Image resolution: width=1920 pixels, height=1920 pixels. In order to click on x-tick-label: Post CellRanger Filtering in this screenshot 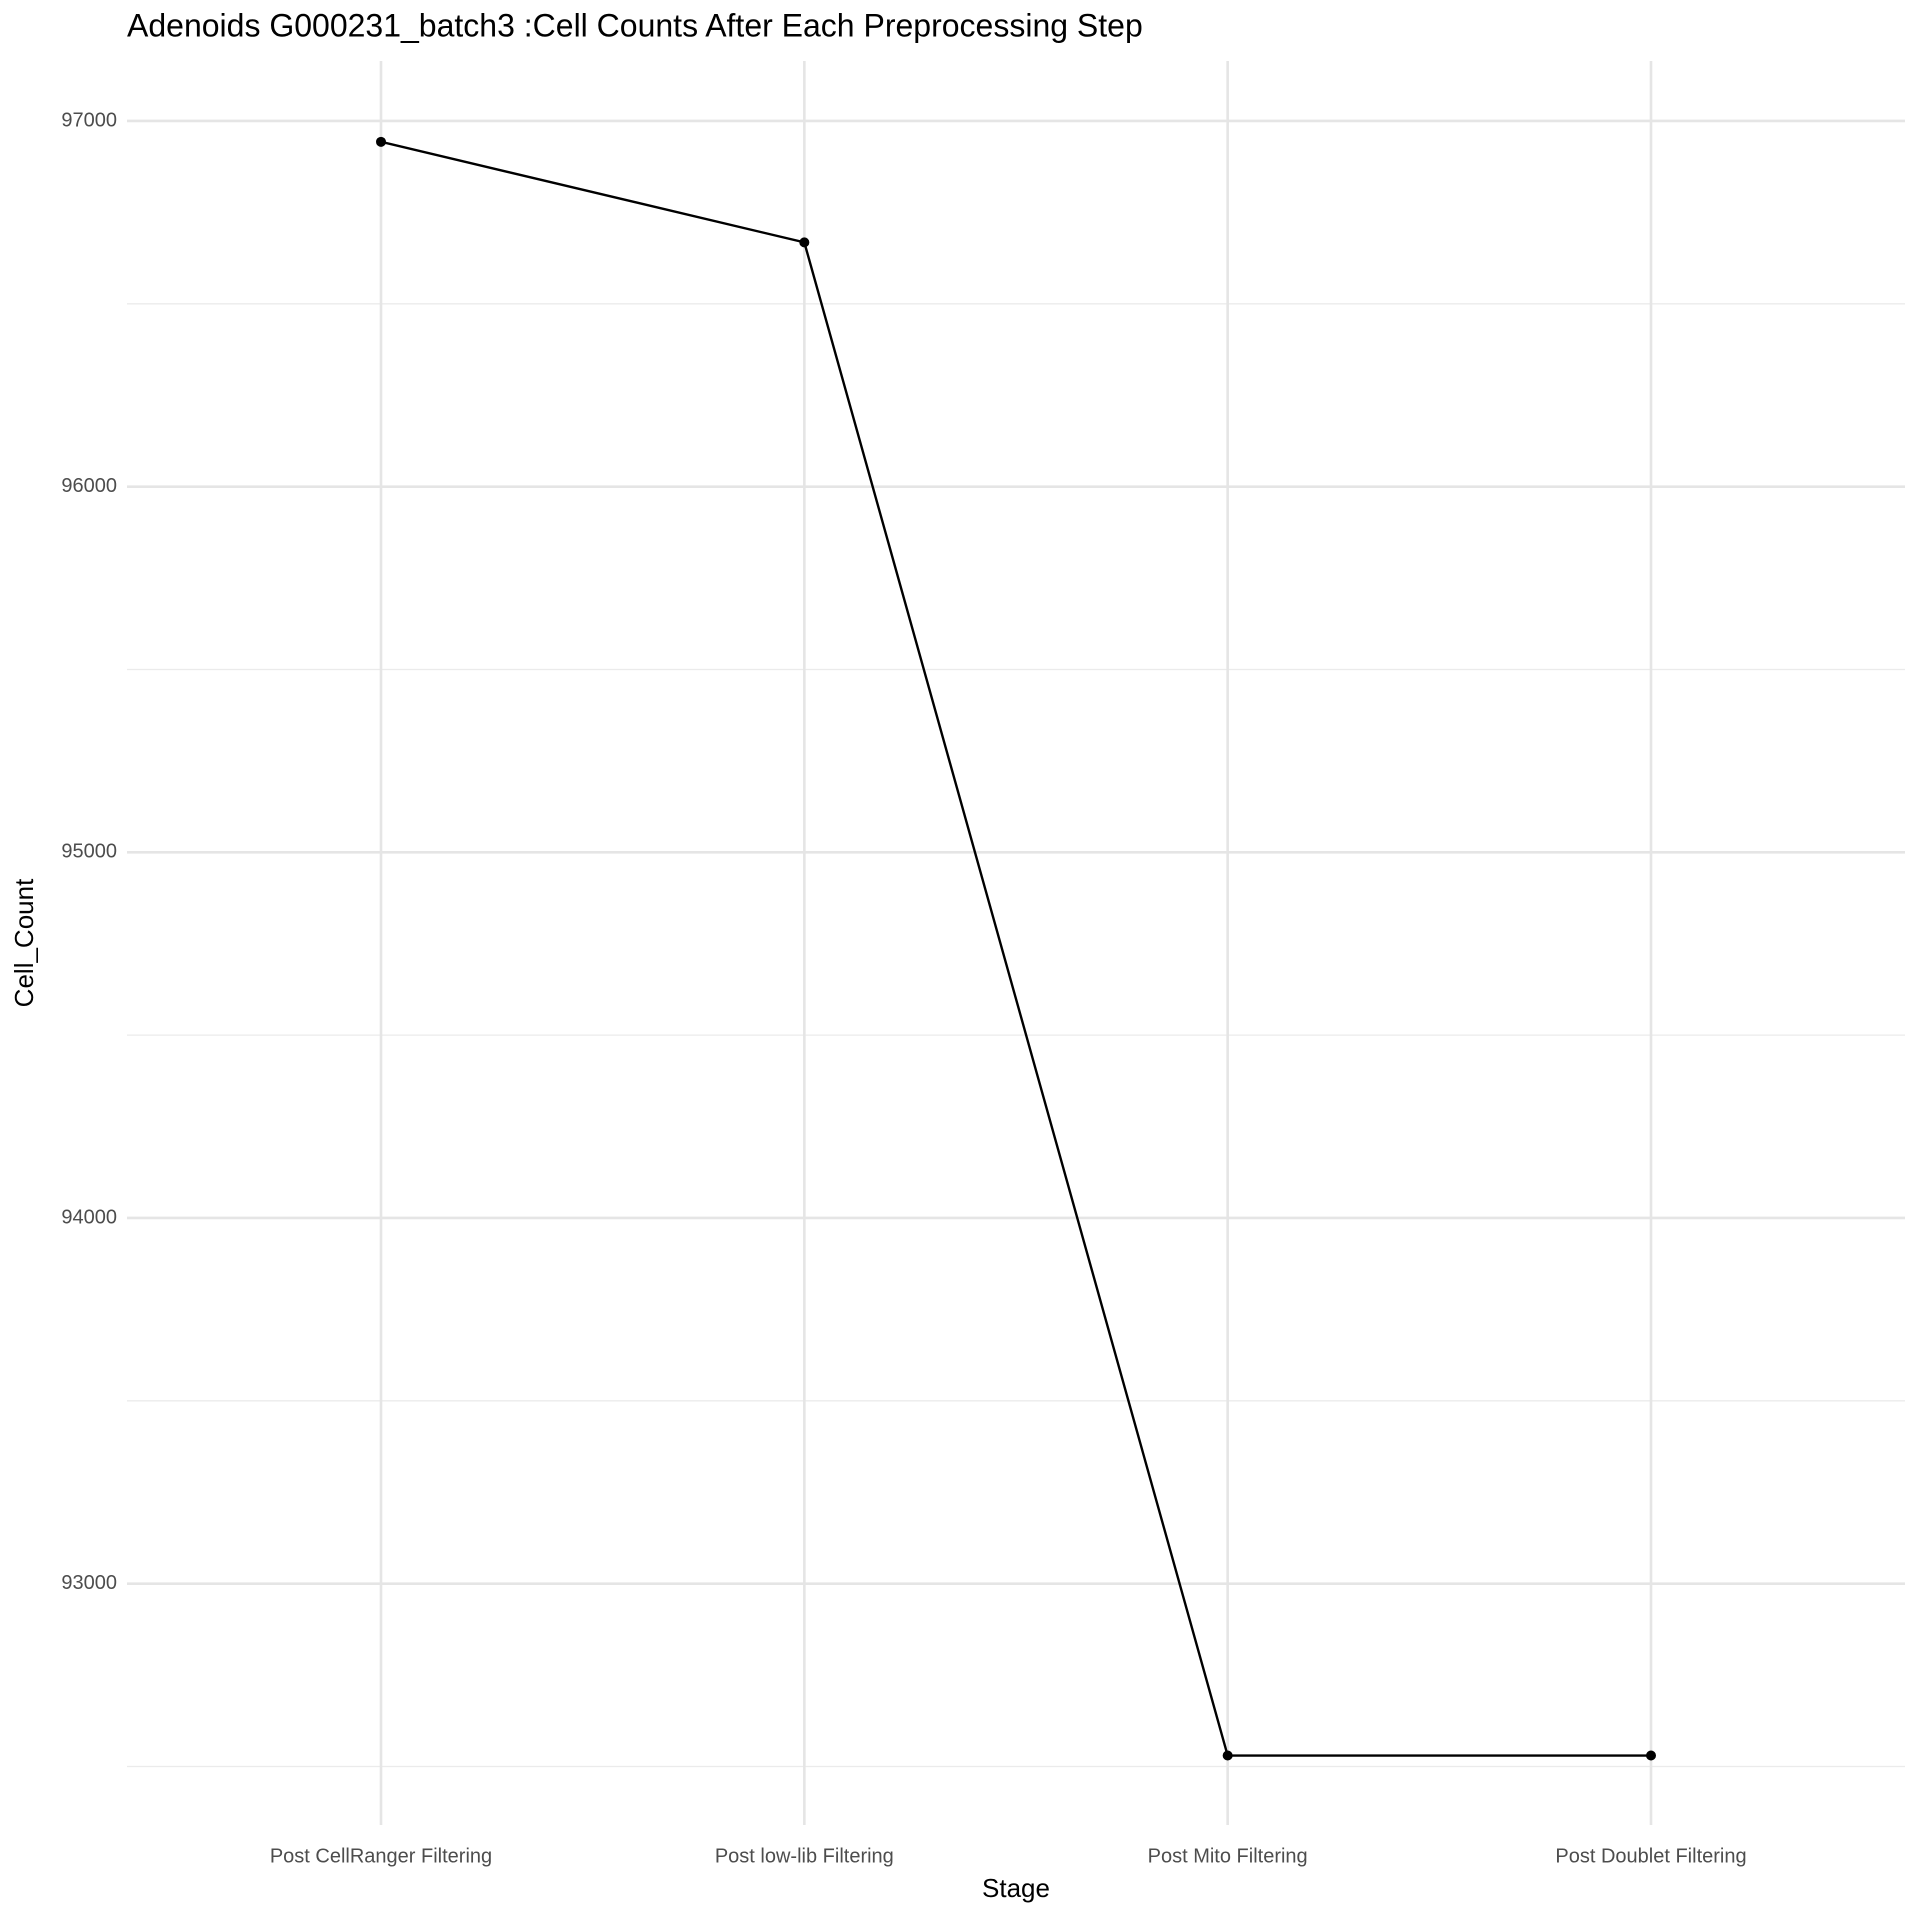, I will do `click(381, 1856)`.